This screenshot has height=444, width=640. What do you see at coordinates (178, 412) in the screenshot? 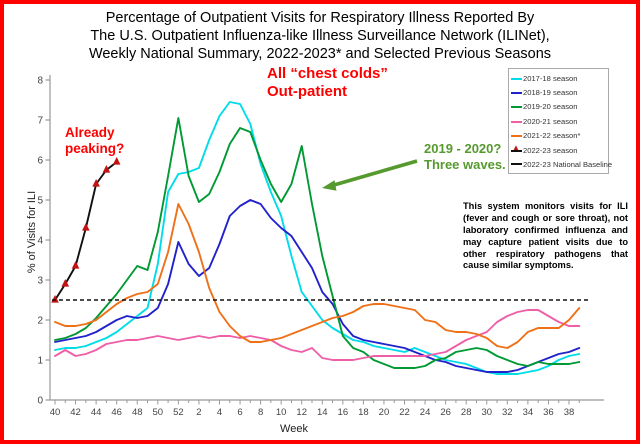
I see `x-tick-label: 52` at bounding box center [178, 412].